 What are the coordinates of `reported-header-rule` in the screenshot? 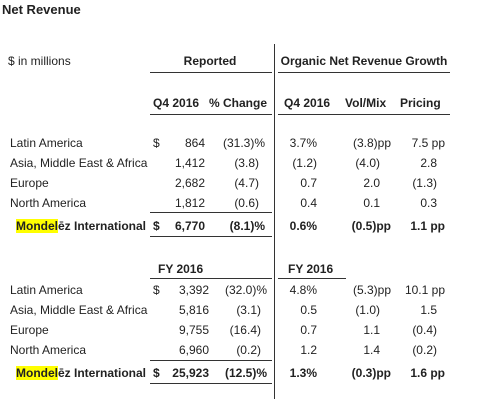 It's located at (211, 72).